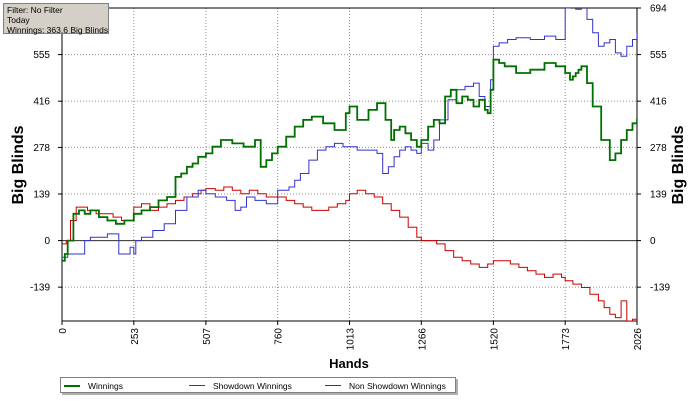  What do you see at coordinates (40, 288) in the screenshot?
I see `y-tick-label-left: -139` at bounding box center [40, 288].